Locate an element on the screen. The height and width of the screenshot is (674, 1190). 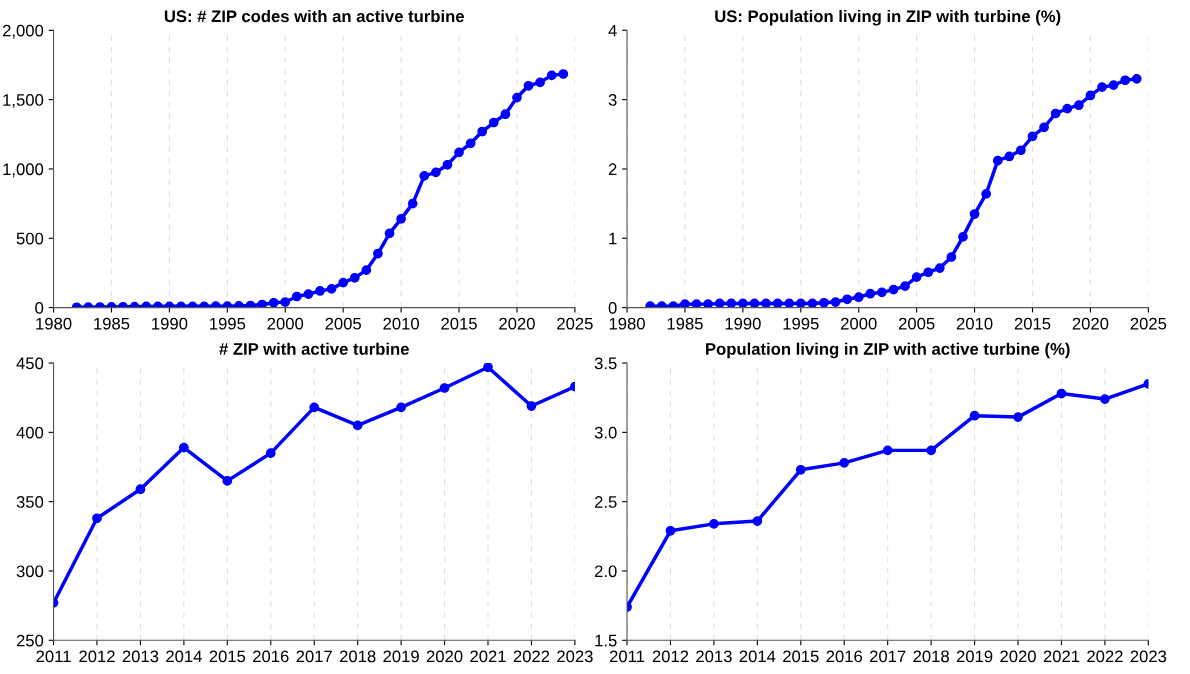
y-tick-label: 2.0 is located at coordinates (605, 571).